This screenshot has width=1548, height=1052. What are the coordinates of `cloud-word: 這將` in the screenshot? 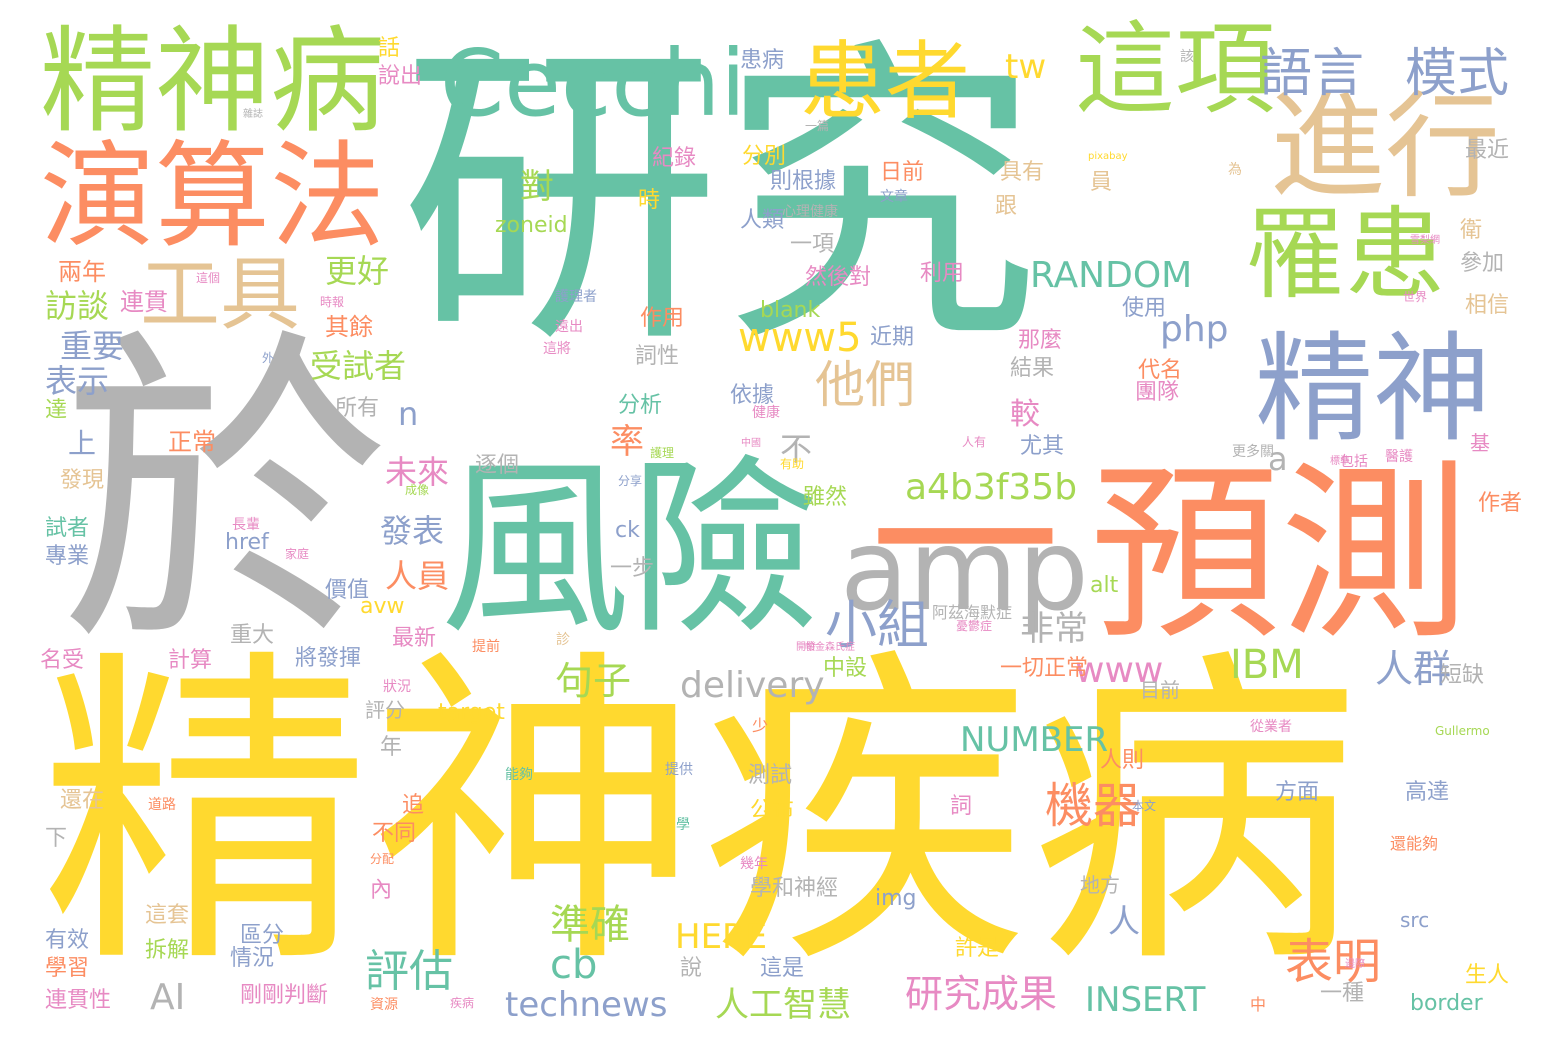 It's located at (557, 349).